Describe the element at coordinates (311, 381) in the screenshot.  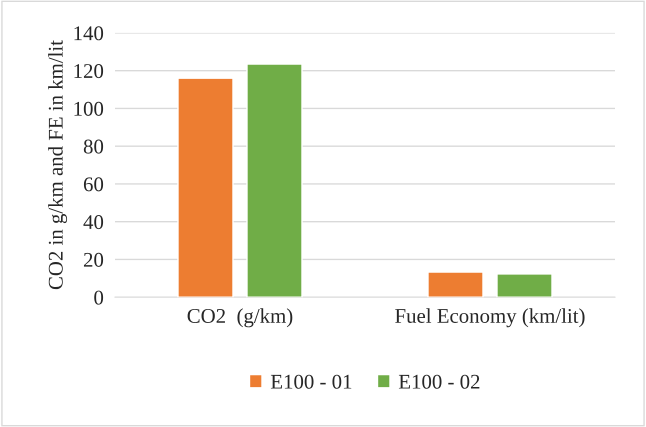
I see `legend-label: E100 - 01` at that location.